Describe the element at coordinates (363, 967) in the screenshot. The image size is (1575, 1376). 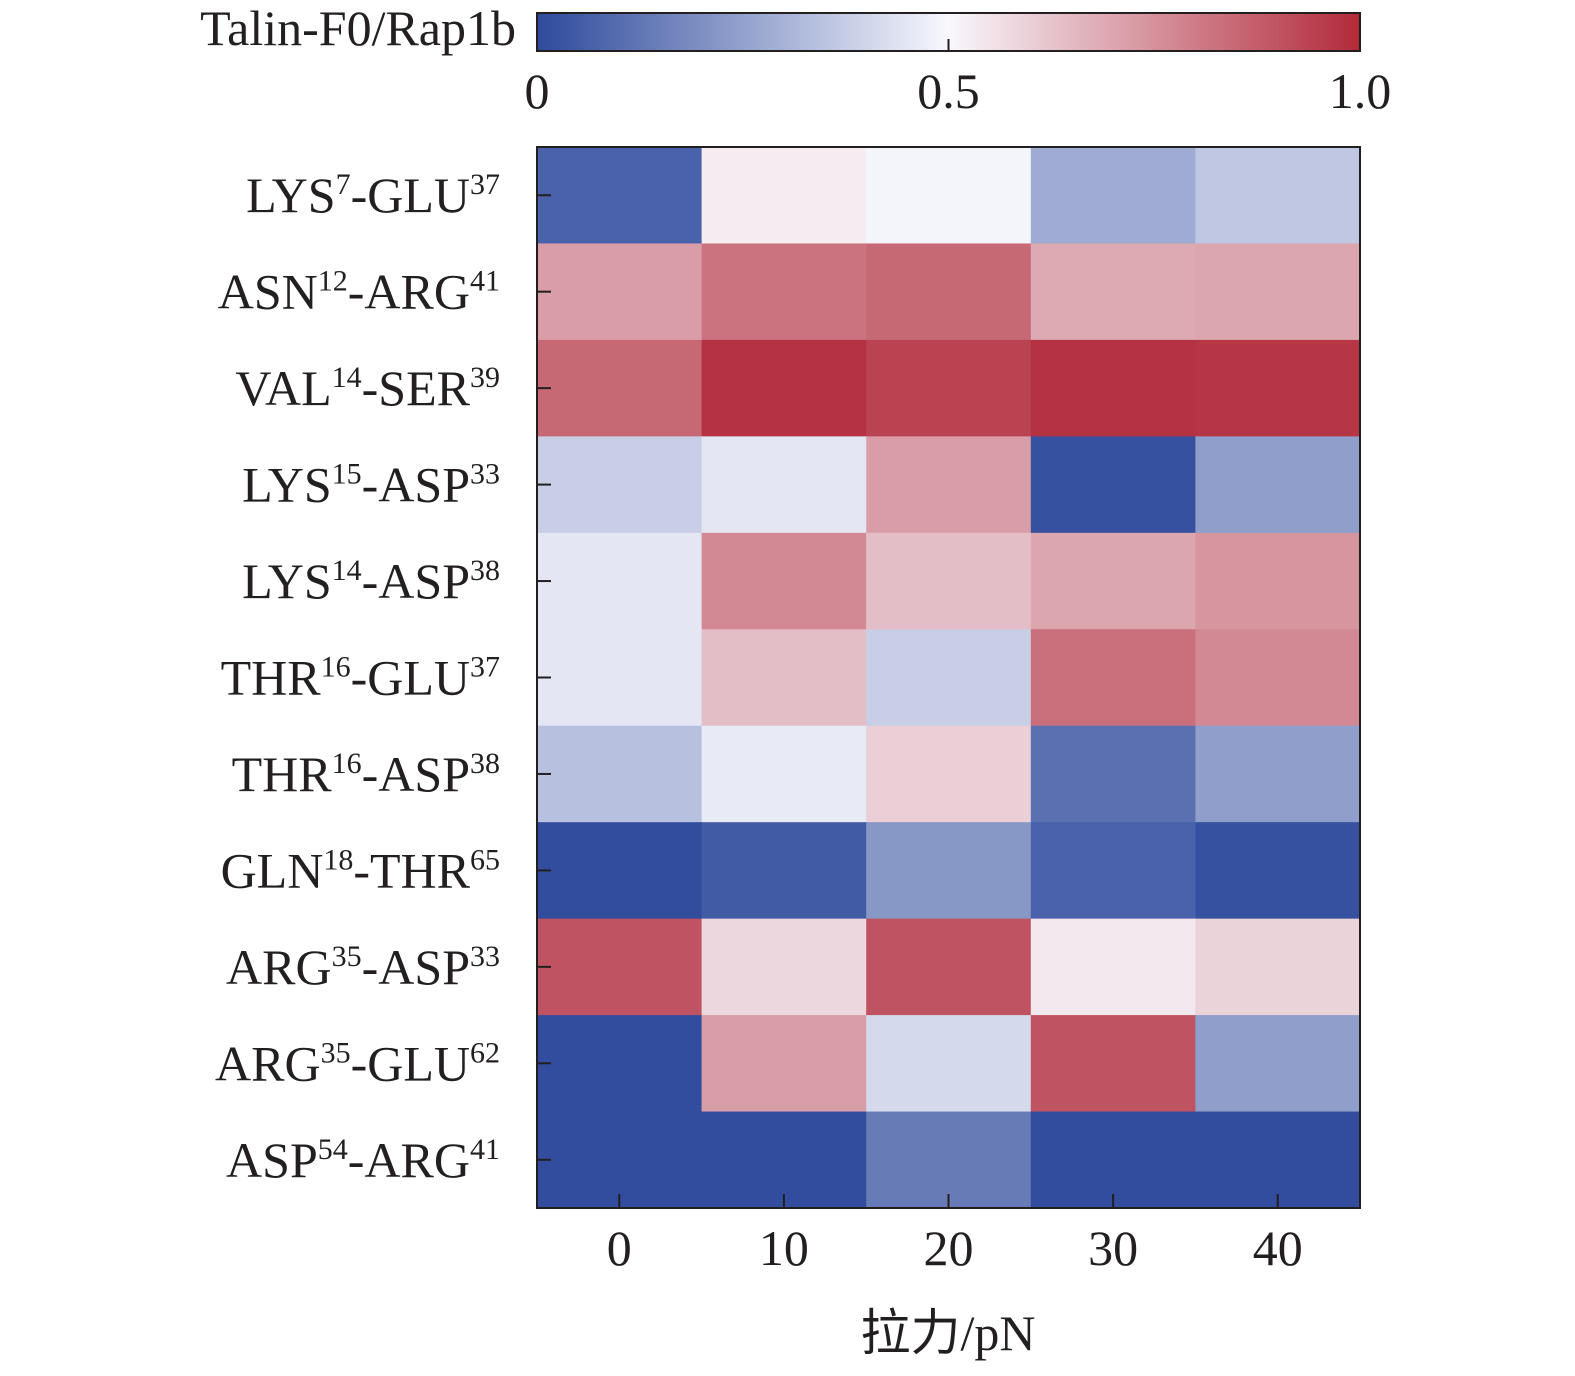
I see `y-tick-label: ARG35-ASP33` at that location.